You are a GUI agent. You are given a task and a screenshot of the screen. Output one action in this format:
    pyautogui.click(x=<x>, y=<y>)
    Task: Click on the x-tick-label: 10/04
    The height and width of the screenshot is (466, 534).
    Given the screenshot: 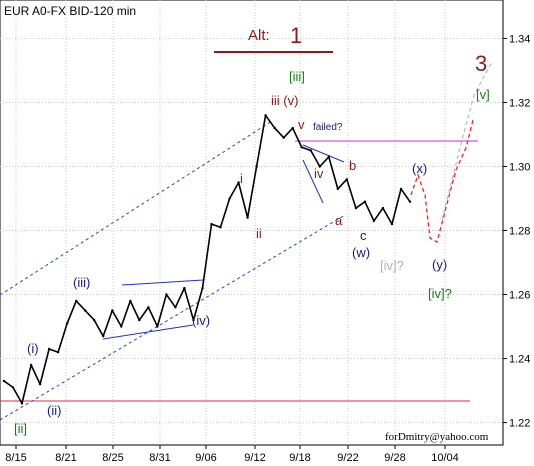 What is the action you would take?
    pyautogui.click(x=445, y=458)
    